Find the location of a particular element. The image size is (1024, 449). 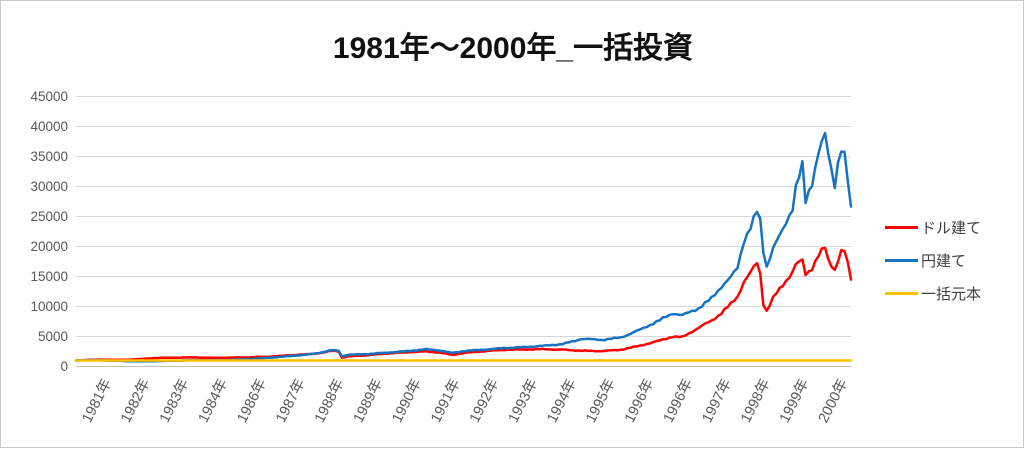

x-tick-label: 1986年 is located at coordinates (252, 400).